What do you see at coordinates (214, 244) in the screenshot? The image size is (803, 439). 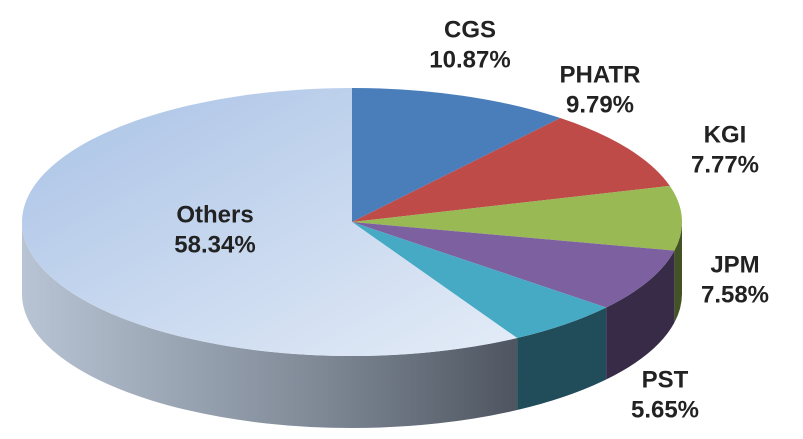 I see `value-label: 58.34%` at bounding box center [214, 244].